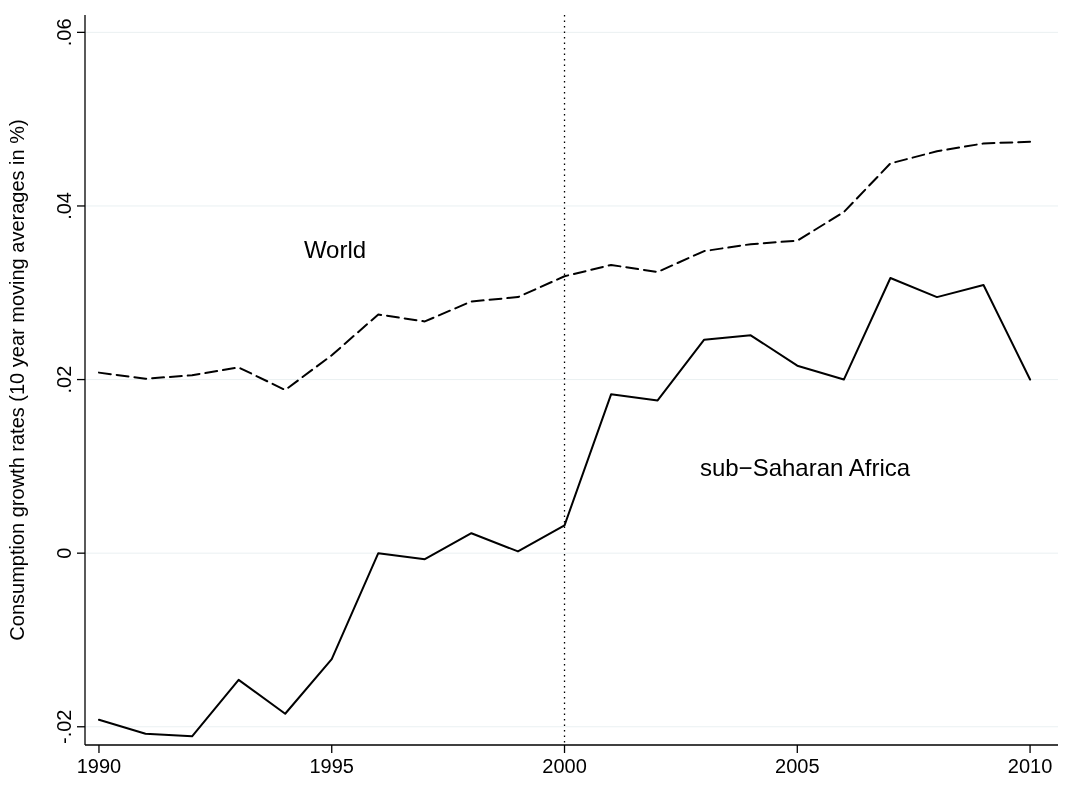 This screenshot has width=1070, height=792. What do you see at coordinates (64, 379) in the screenshot?
I see `y-tick-label: .02` at bounding box center [64, 379].